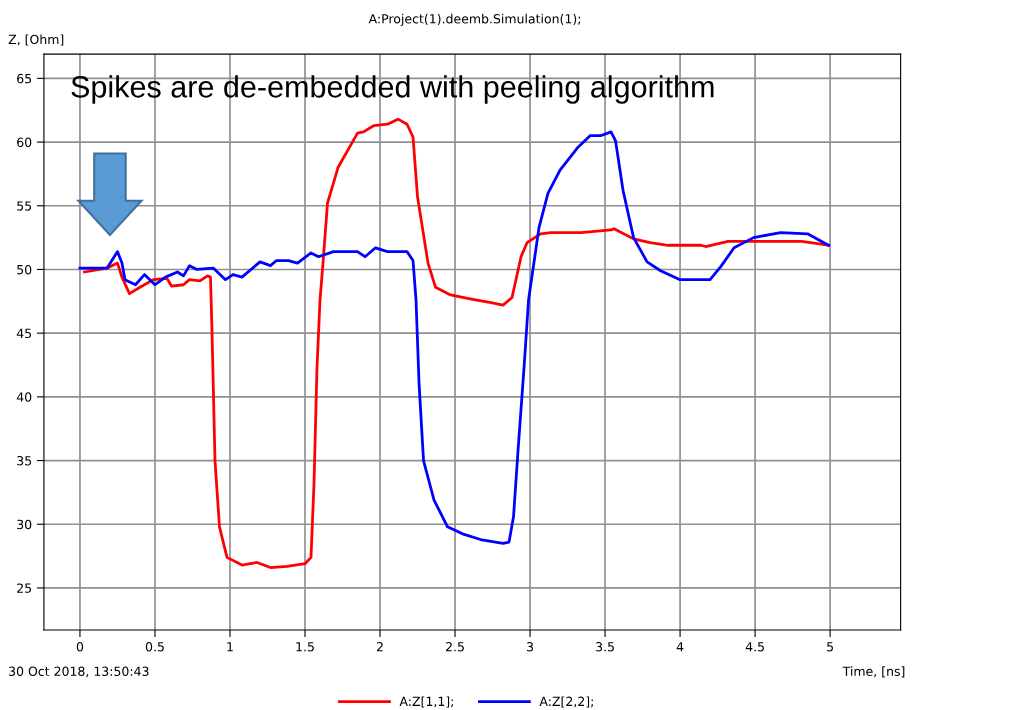  I want to click on x-axis-title: Time, [ns], so click(873, 672).